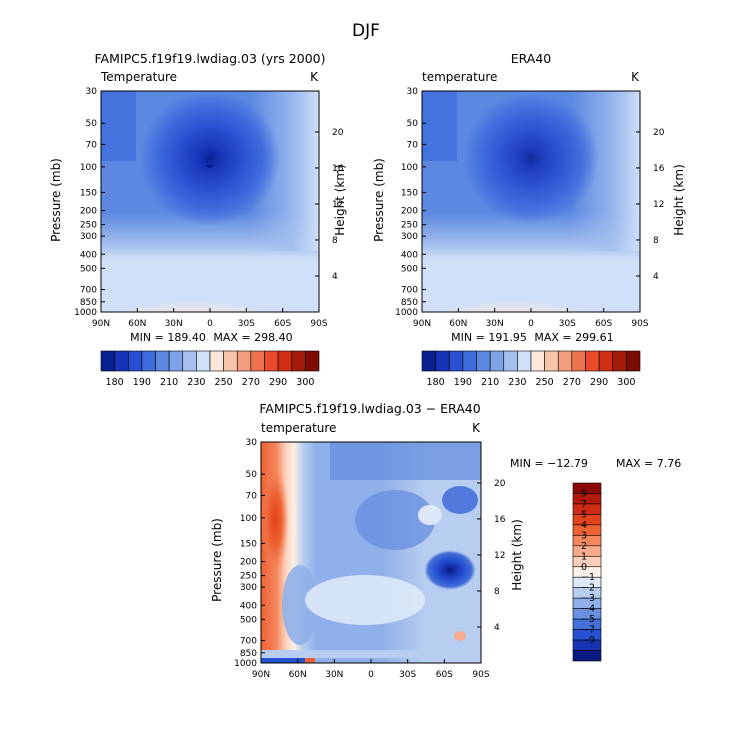 The image size is (733, 756). Describe the element at coordinates (115, 382) in the screenshot. I see `colorbar-label: 180` at that location.